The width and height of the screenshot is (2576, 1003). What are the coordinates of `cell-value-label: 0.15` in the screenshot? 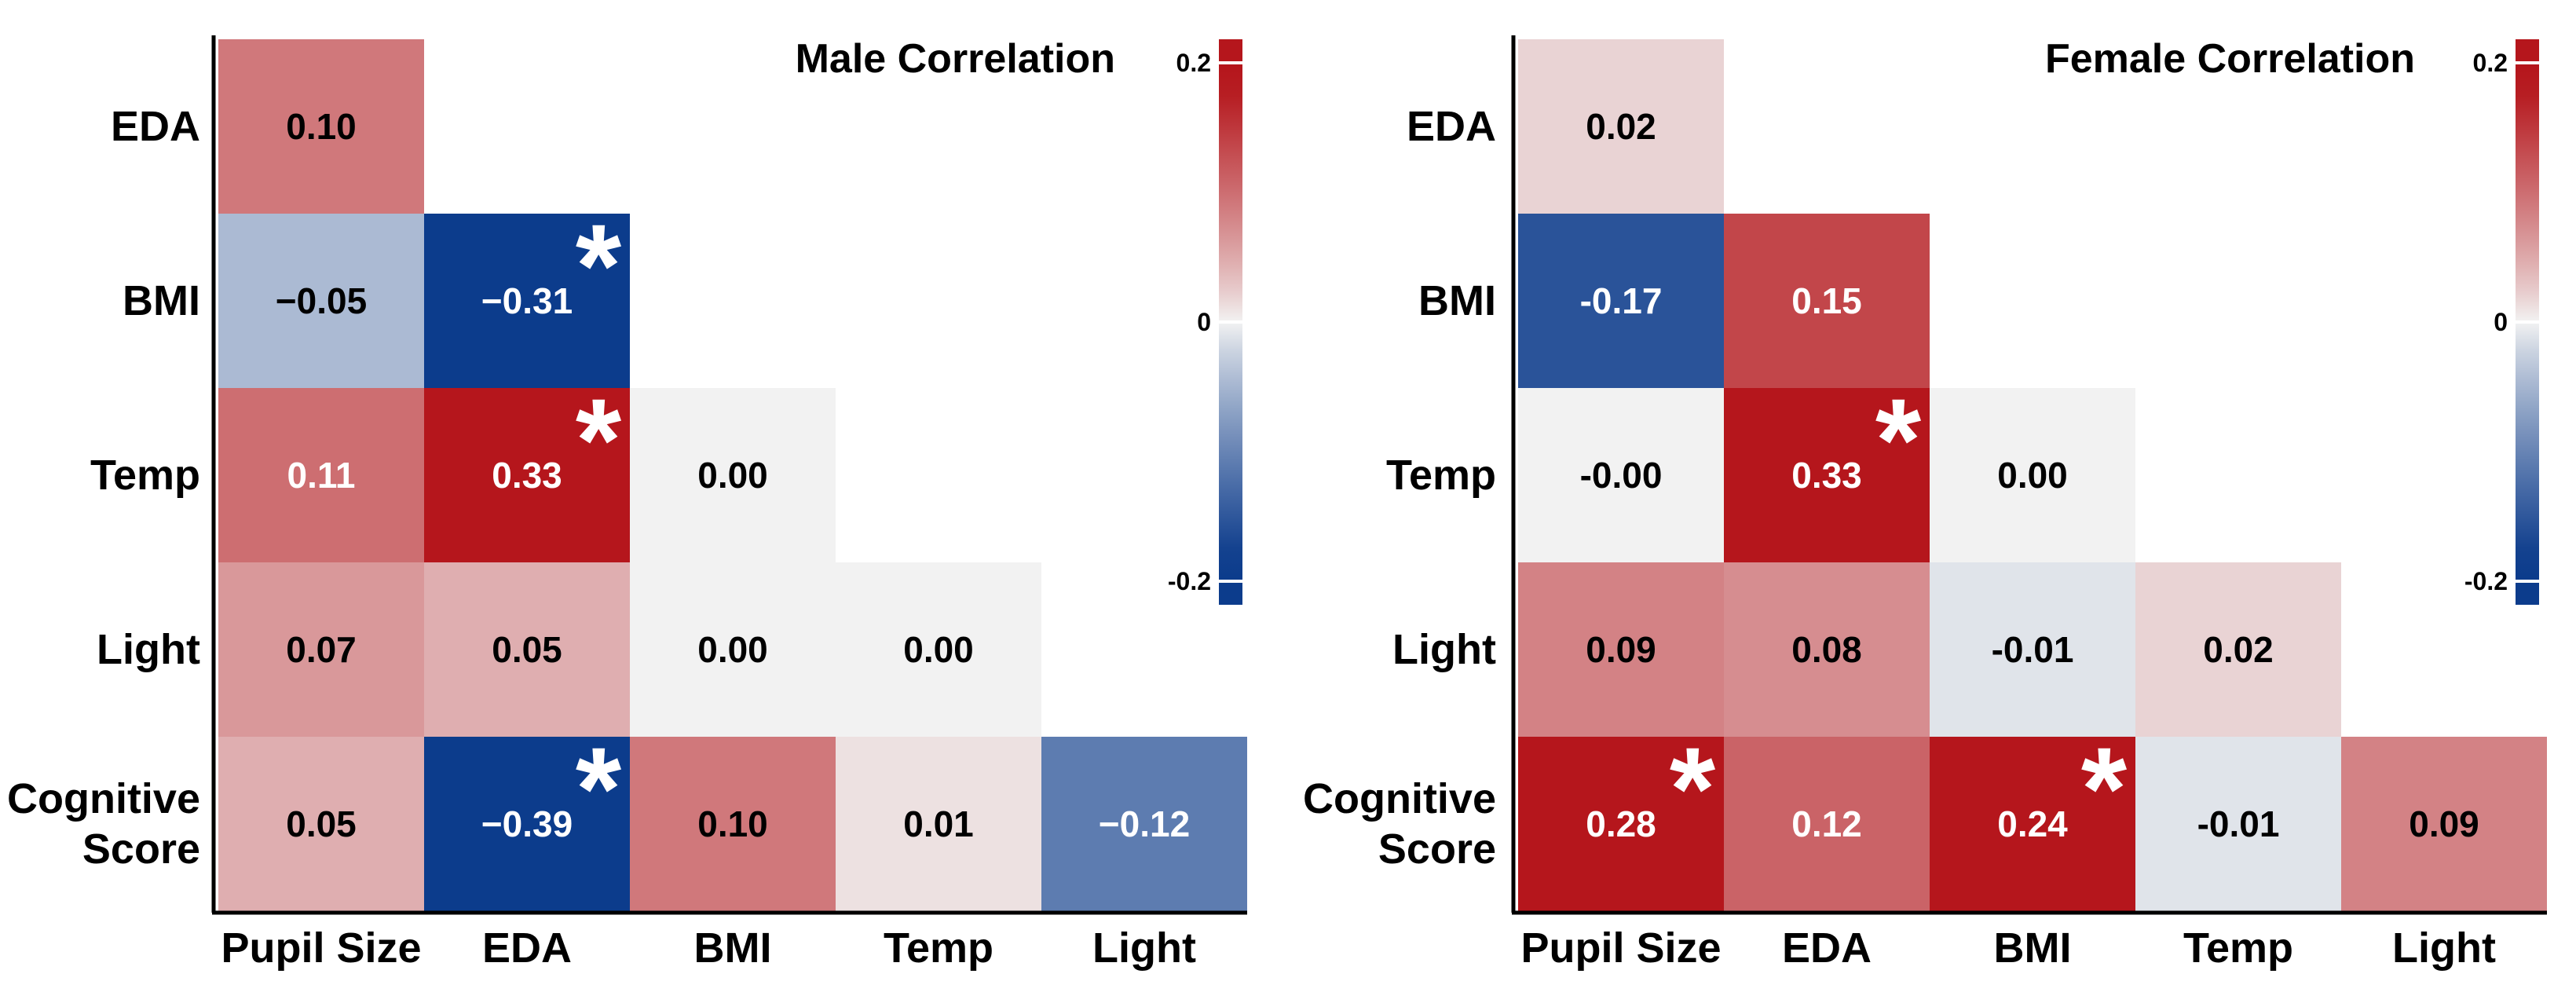 It's located at (1826, 300).